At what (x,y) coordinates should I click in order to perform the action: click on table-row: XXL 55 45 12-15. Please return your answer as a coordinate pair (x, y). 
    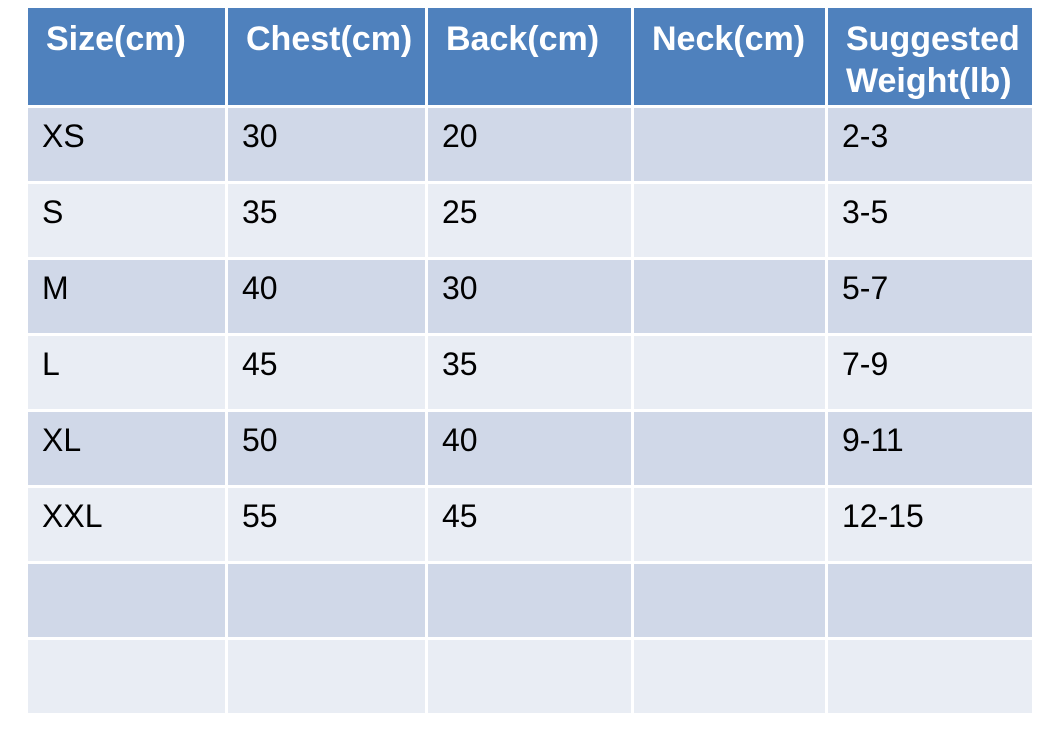
    Looking at the image, I should click on (530, 524).